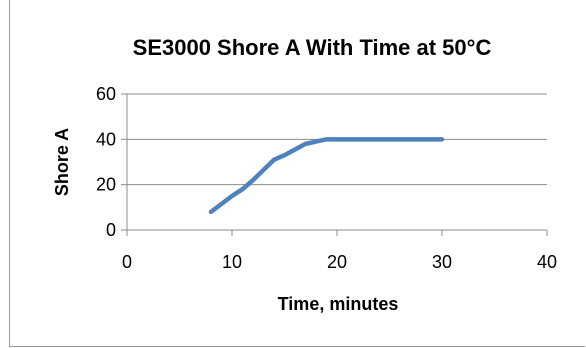  Describe the element at coordinates (312, 47) in the screenshot. I see `chart-title: SE3000 Shore A With Time at 50°C` at that location.